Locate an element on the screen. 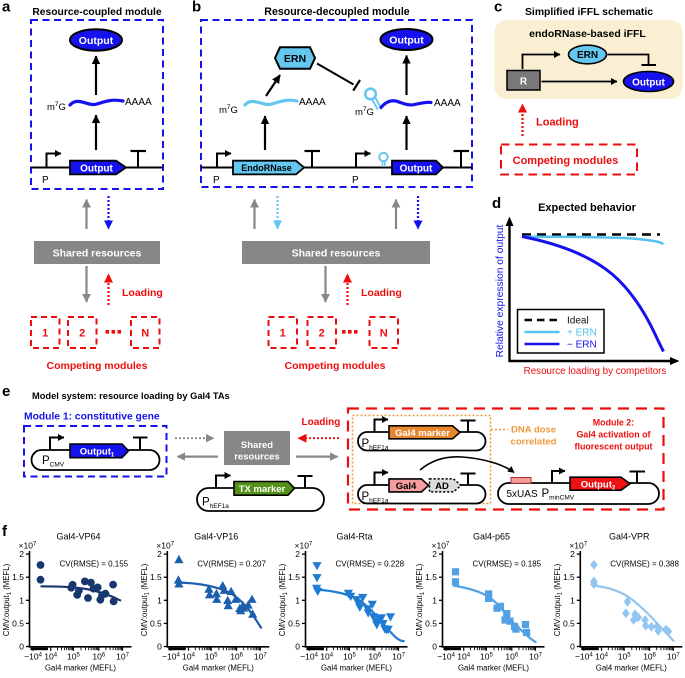  svg-text: EndoRNase is located at coordinates (266, 168).